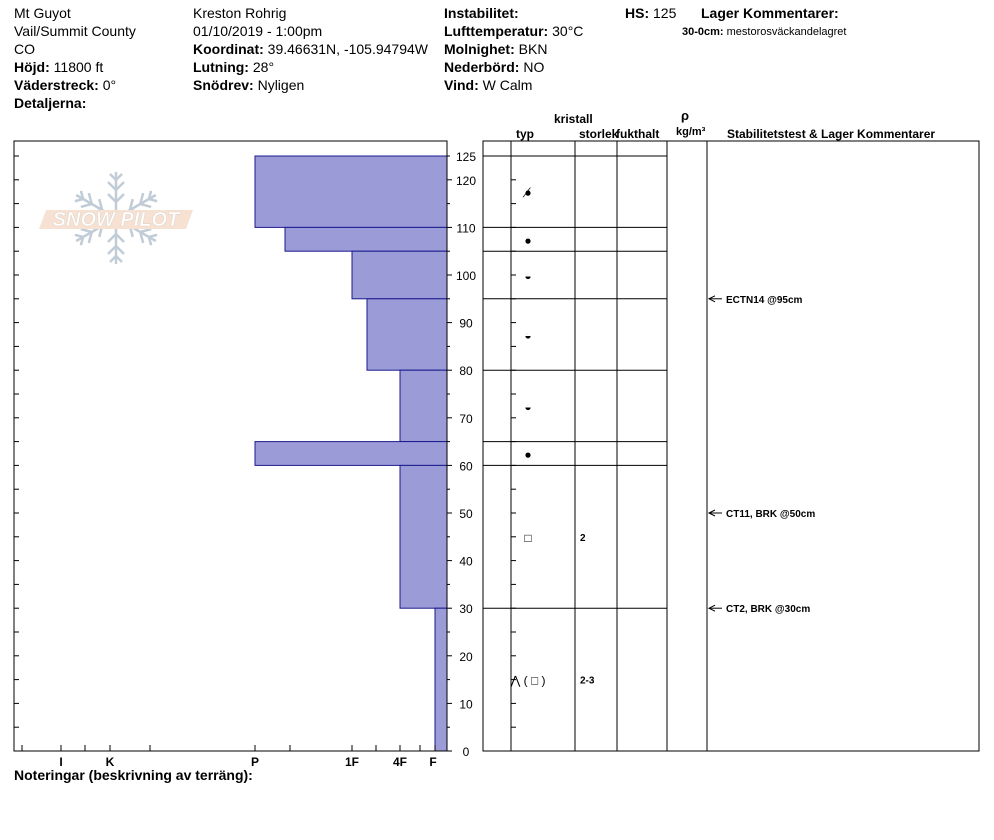  What do you see at coordinates (228, 49) in the screenshot?
I see `coord-label: Koordinat:` at bounding box center [228, 49].